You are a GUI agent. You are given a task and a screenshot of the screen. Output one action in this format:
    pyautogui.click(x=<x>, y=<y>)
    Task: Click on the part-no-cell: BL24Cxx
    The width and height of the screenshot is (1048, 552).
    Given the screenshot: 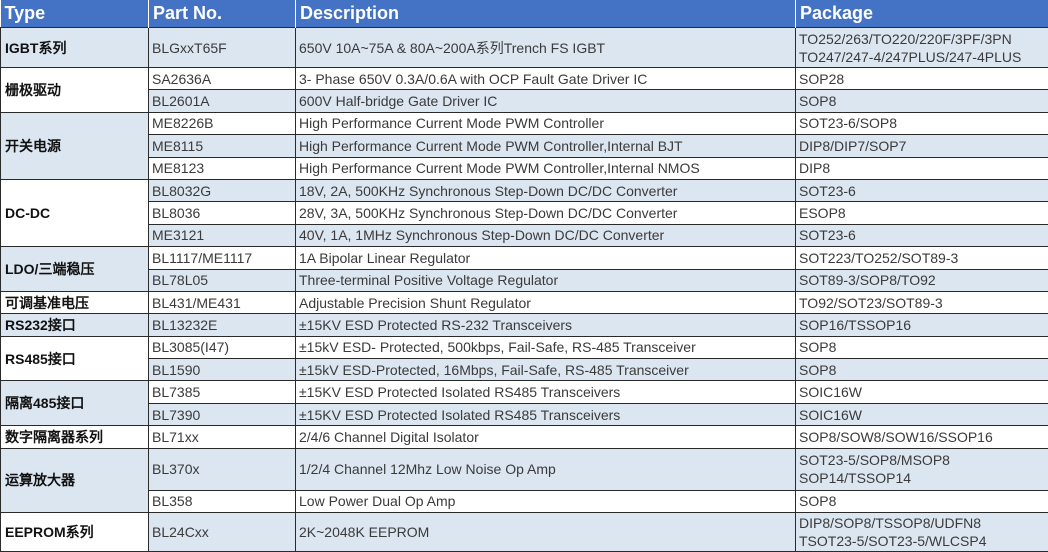 What is the action you would take?
    pyautogui.click(x=222, y=532)
    